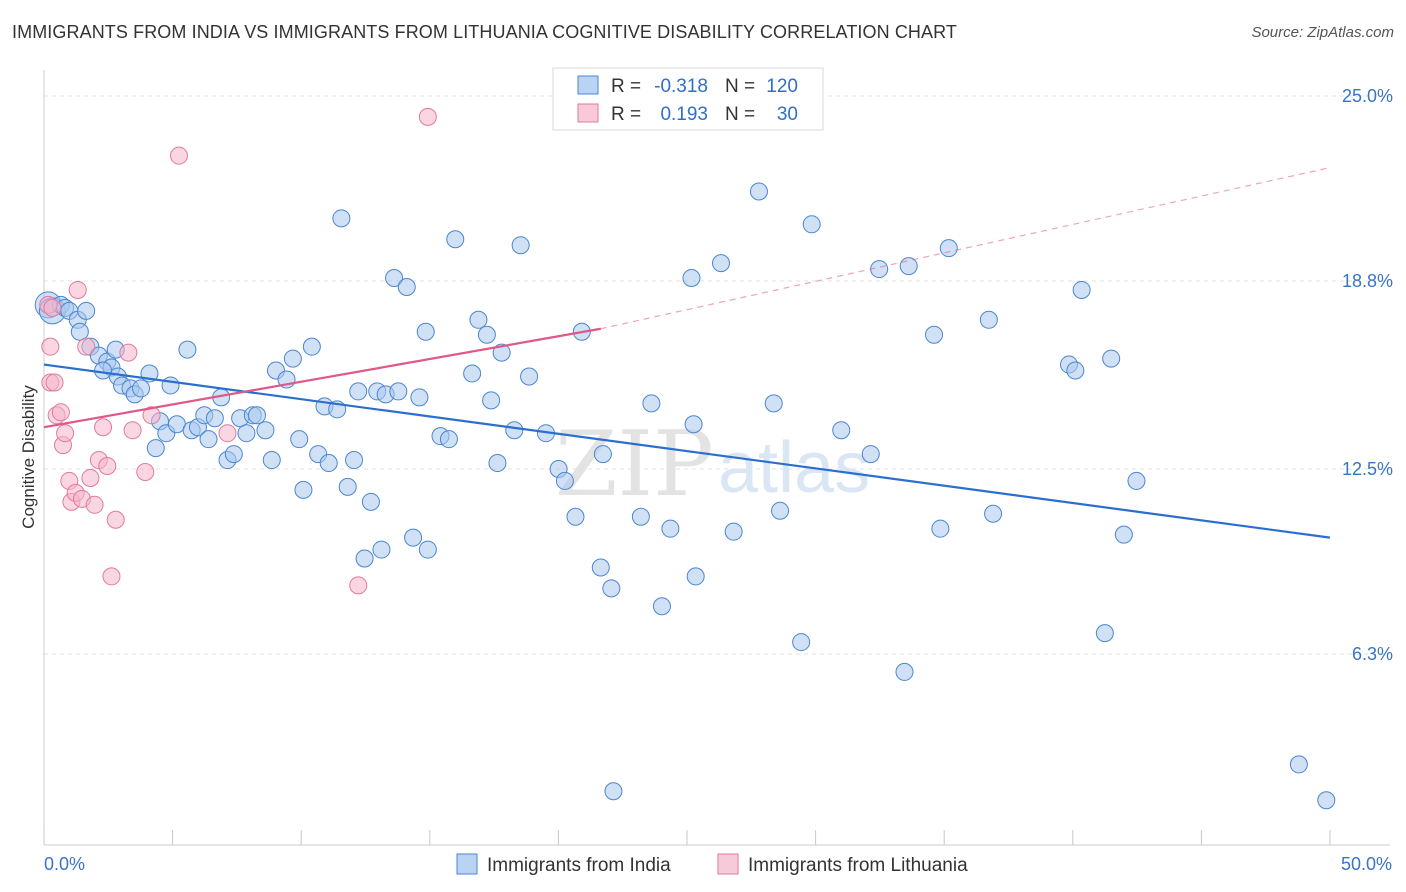 This screenshot has width=1406, height=892. I want to click on india-n-label: N =, so click(740, 86).